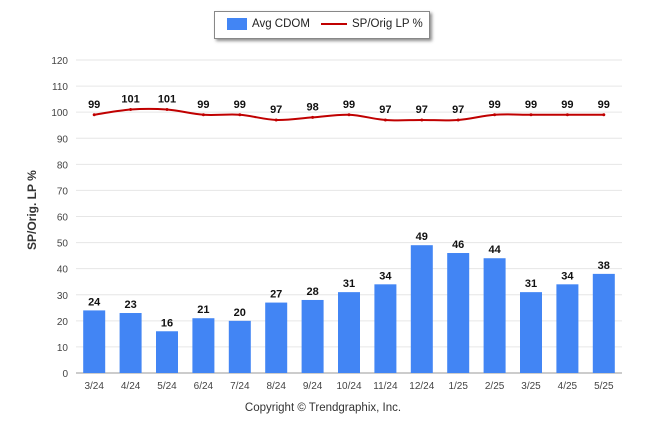 This screenshot has width=646, height=434. What do you see at coordinates (276, 295) in the screenshot?
I see `bar-value-label: 27` at bounding box center [276, 295].